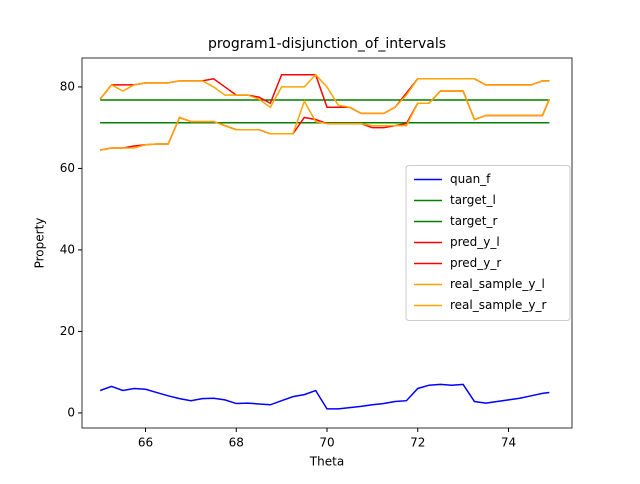  What do you see at coordinates (67, 86) in the screenshot?
I see `y-tick-label: 80` at bounding box center [67, 86].